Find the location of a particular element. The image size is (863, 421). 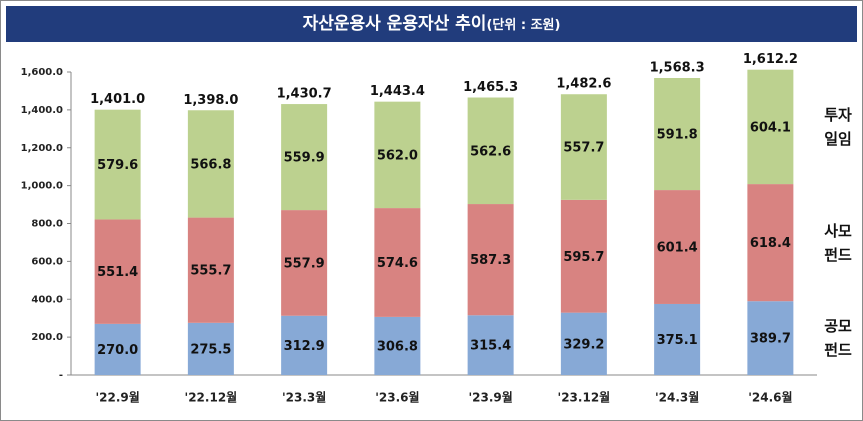

value-label: 306.8 is located at coordinates (397, 346).